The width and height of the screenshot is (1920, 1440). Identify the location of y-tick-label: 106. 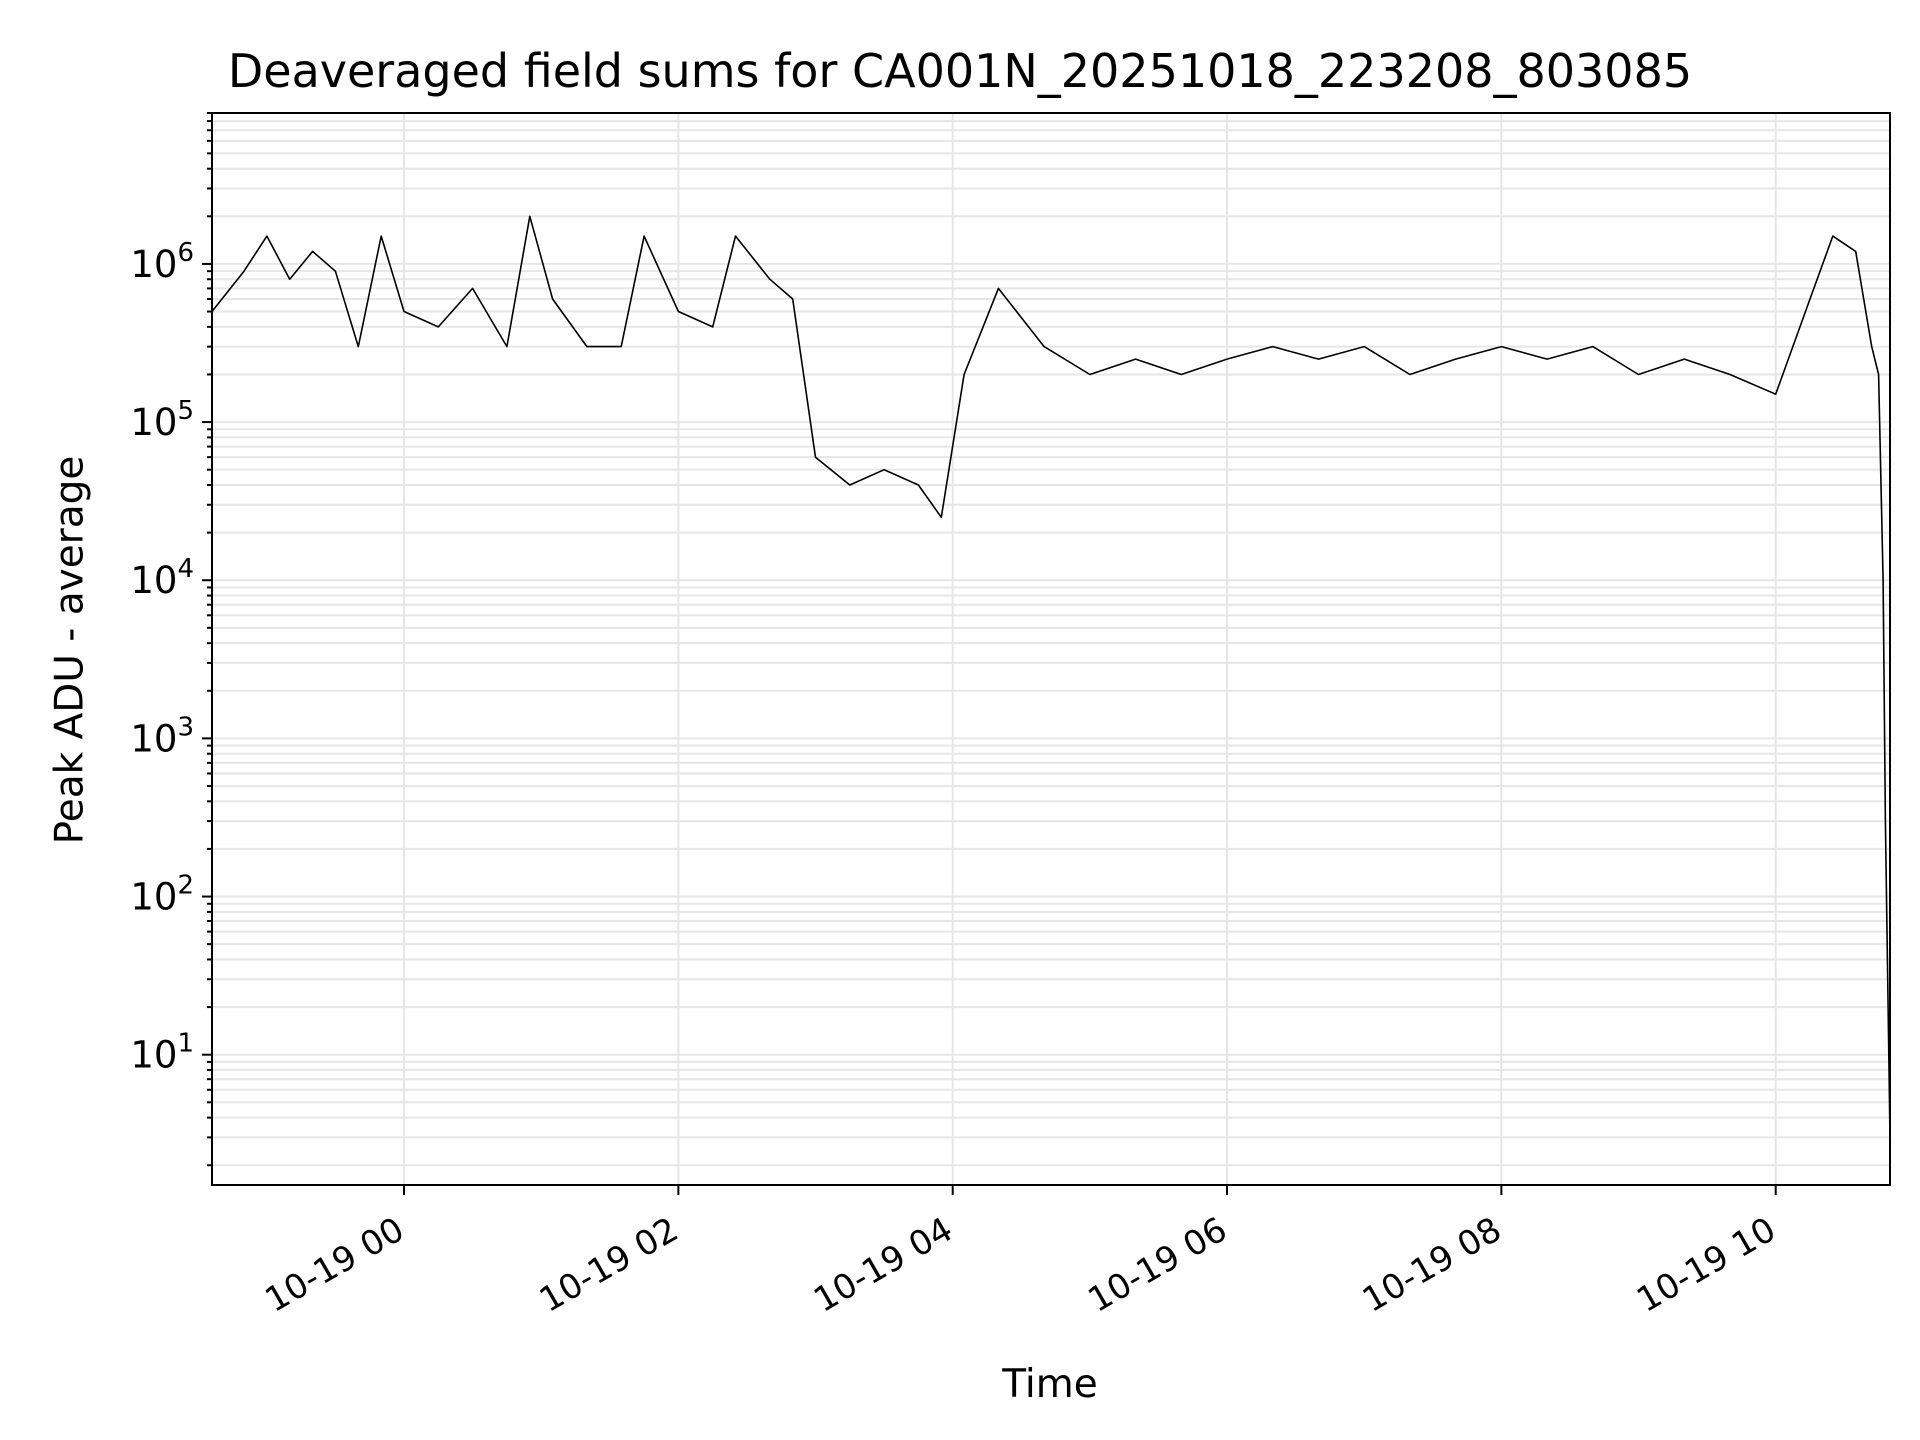
(162, 262).